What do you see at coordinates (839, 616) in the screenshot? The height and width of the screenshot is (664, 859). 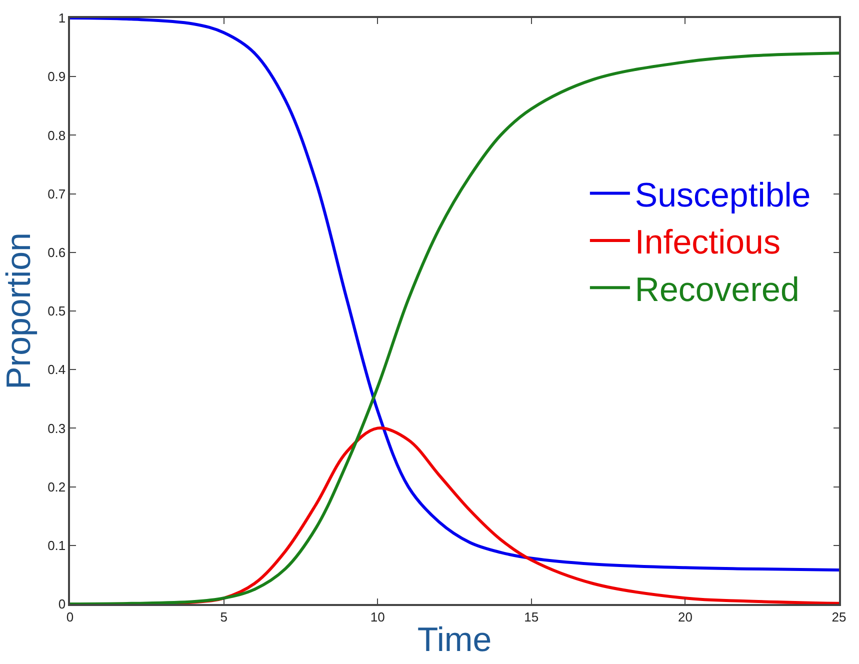 I see `x-tick-label: 25` at bounding box center [839, 616].